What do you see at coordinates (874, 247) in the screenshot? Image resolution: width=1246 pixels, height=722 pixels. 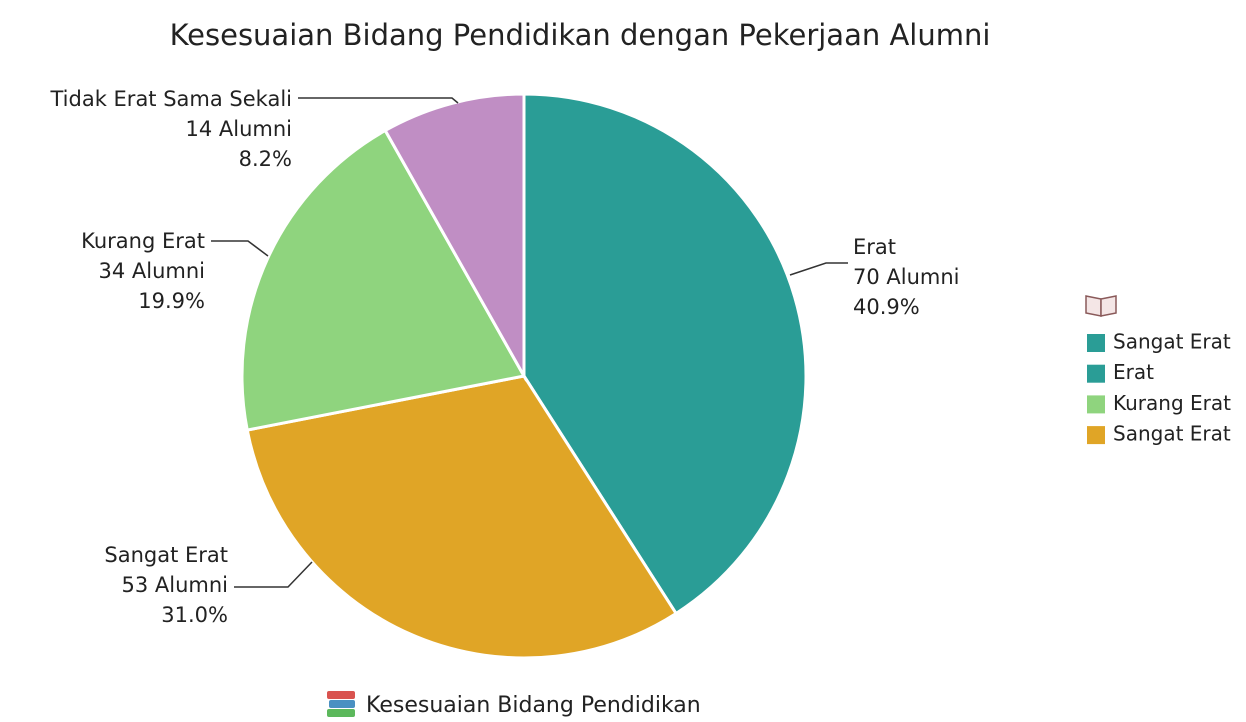 I see `slice-label: Erat` at bounding box center [874, 247].